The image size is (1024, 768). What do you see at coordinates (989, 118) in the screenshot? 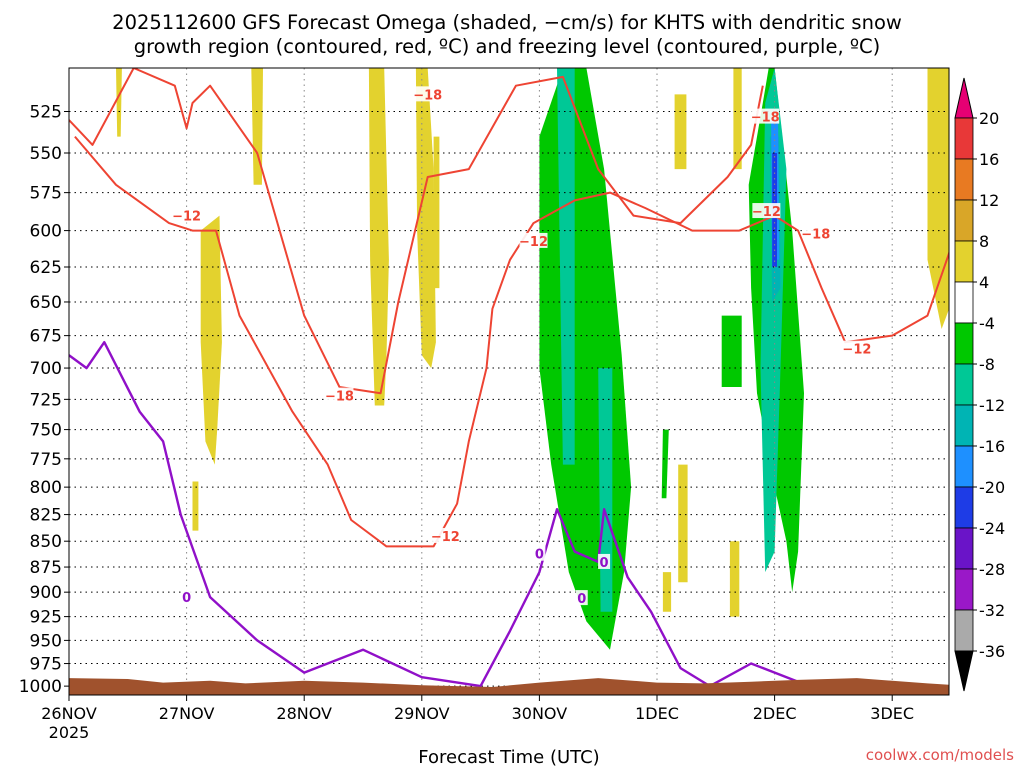
I see `colorbar-label: 20` at bounding box center [989, 118].